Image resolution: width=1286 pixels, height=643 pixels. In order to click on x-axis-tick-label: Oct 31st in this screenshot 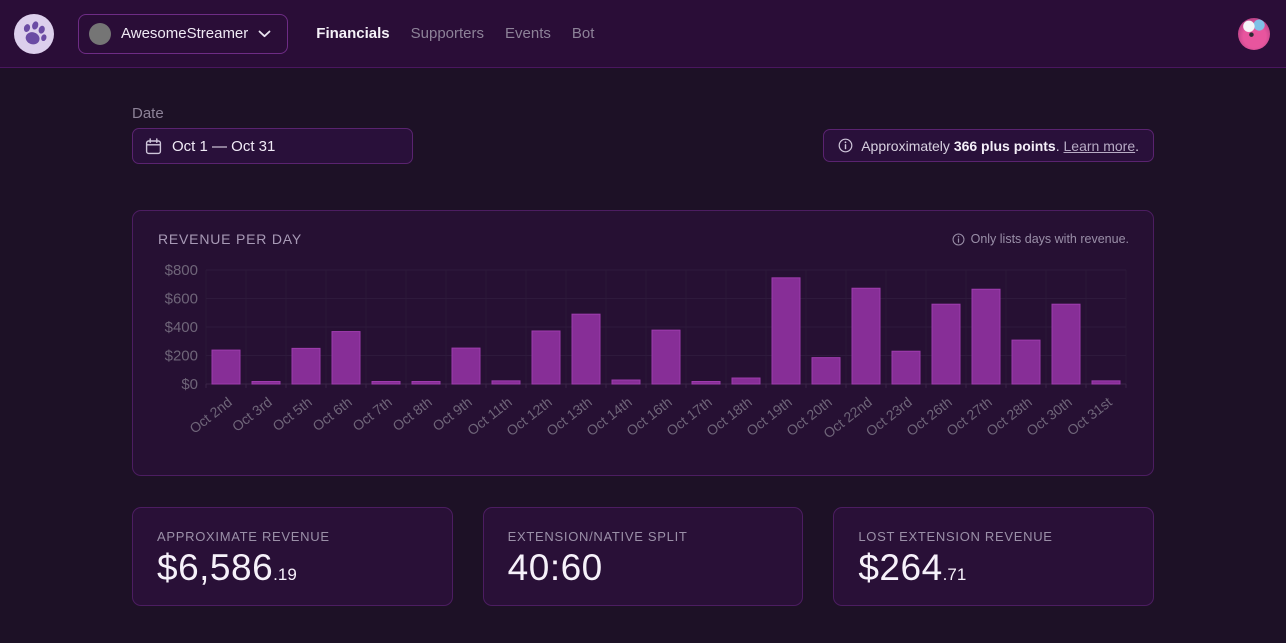, I will do `click(1089, 416)`.